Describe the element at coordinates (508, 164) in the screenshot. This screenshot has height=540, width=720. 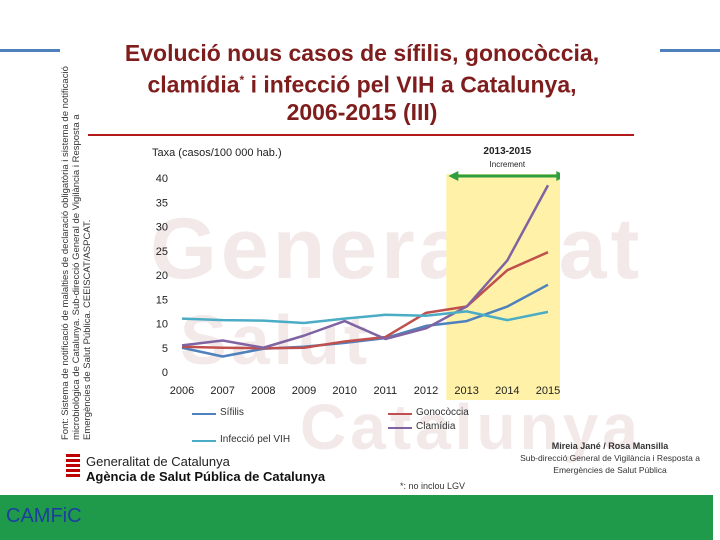
I see `highlight-sublabel: Increment` at that location.